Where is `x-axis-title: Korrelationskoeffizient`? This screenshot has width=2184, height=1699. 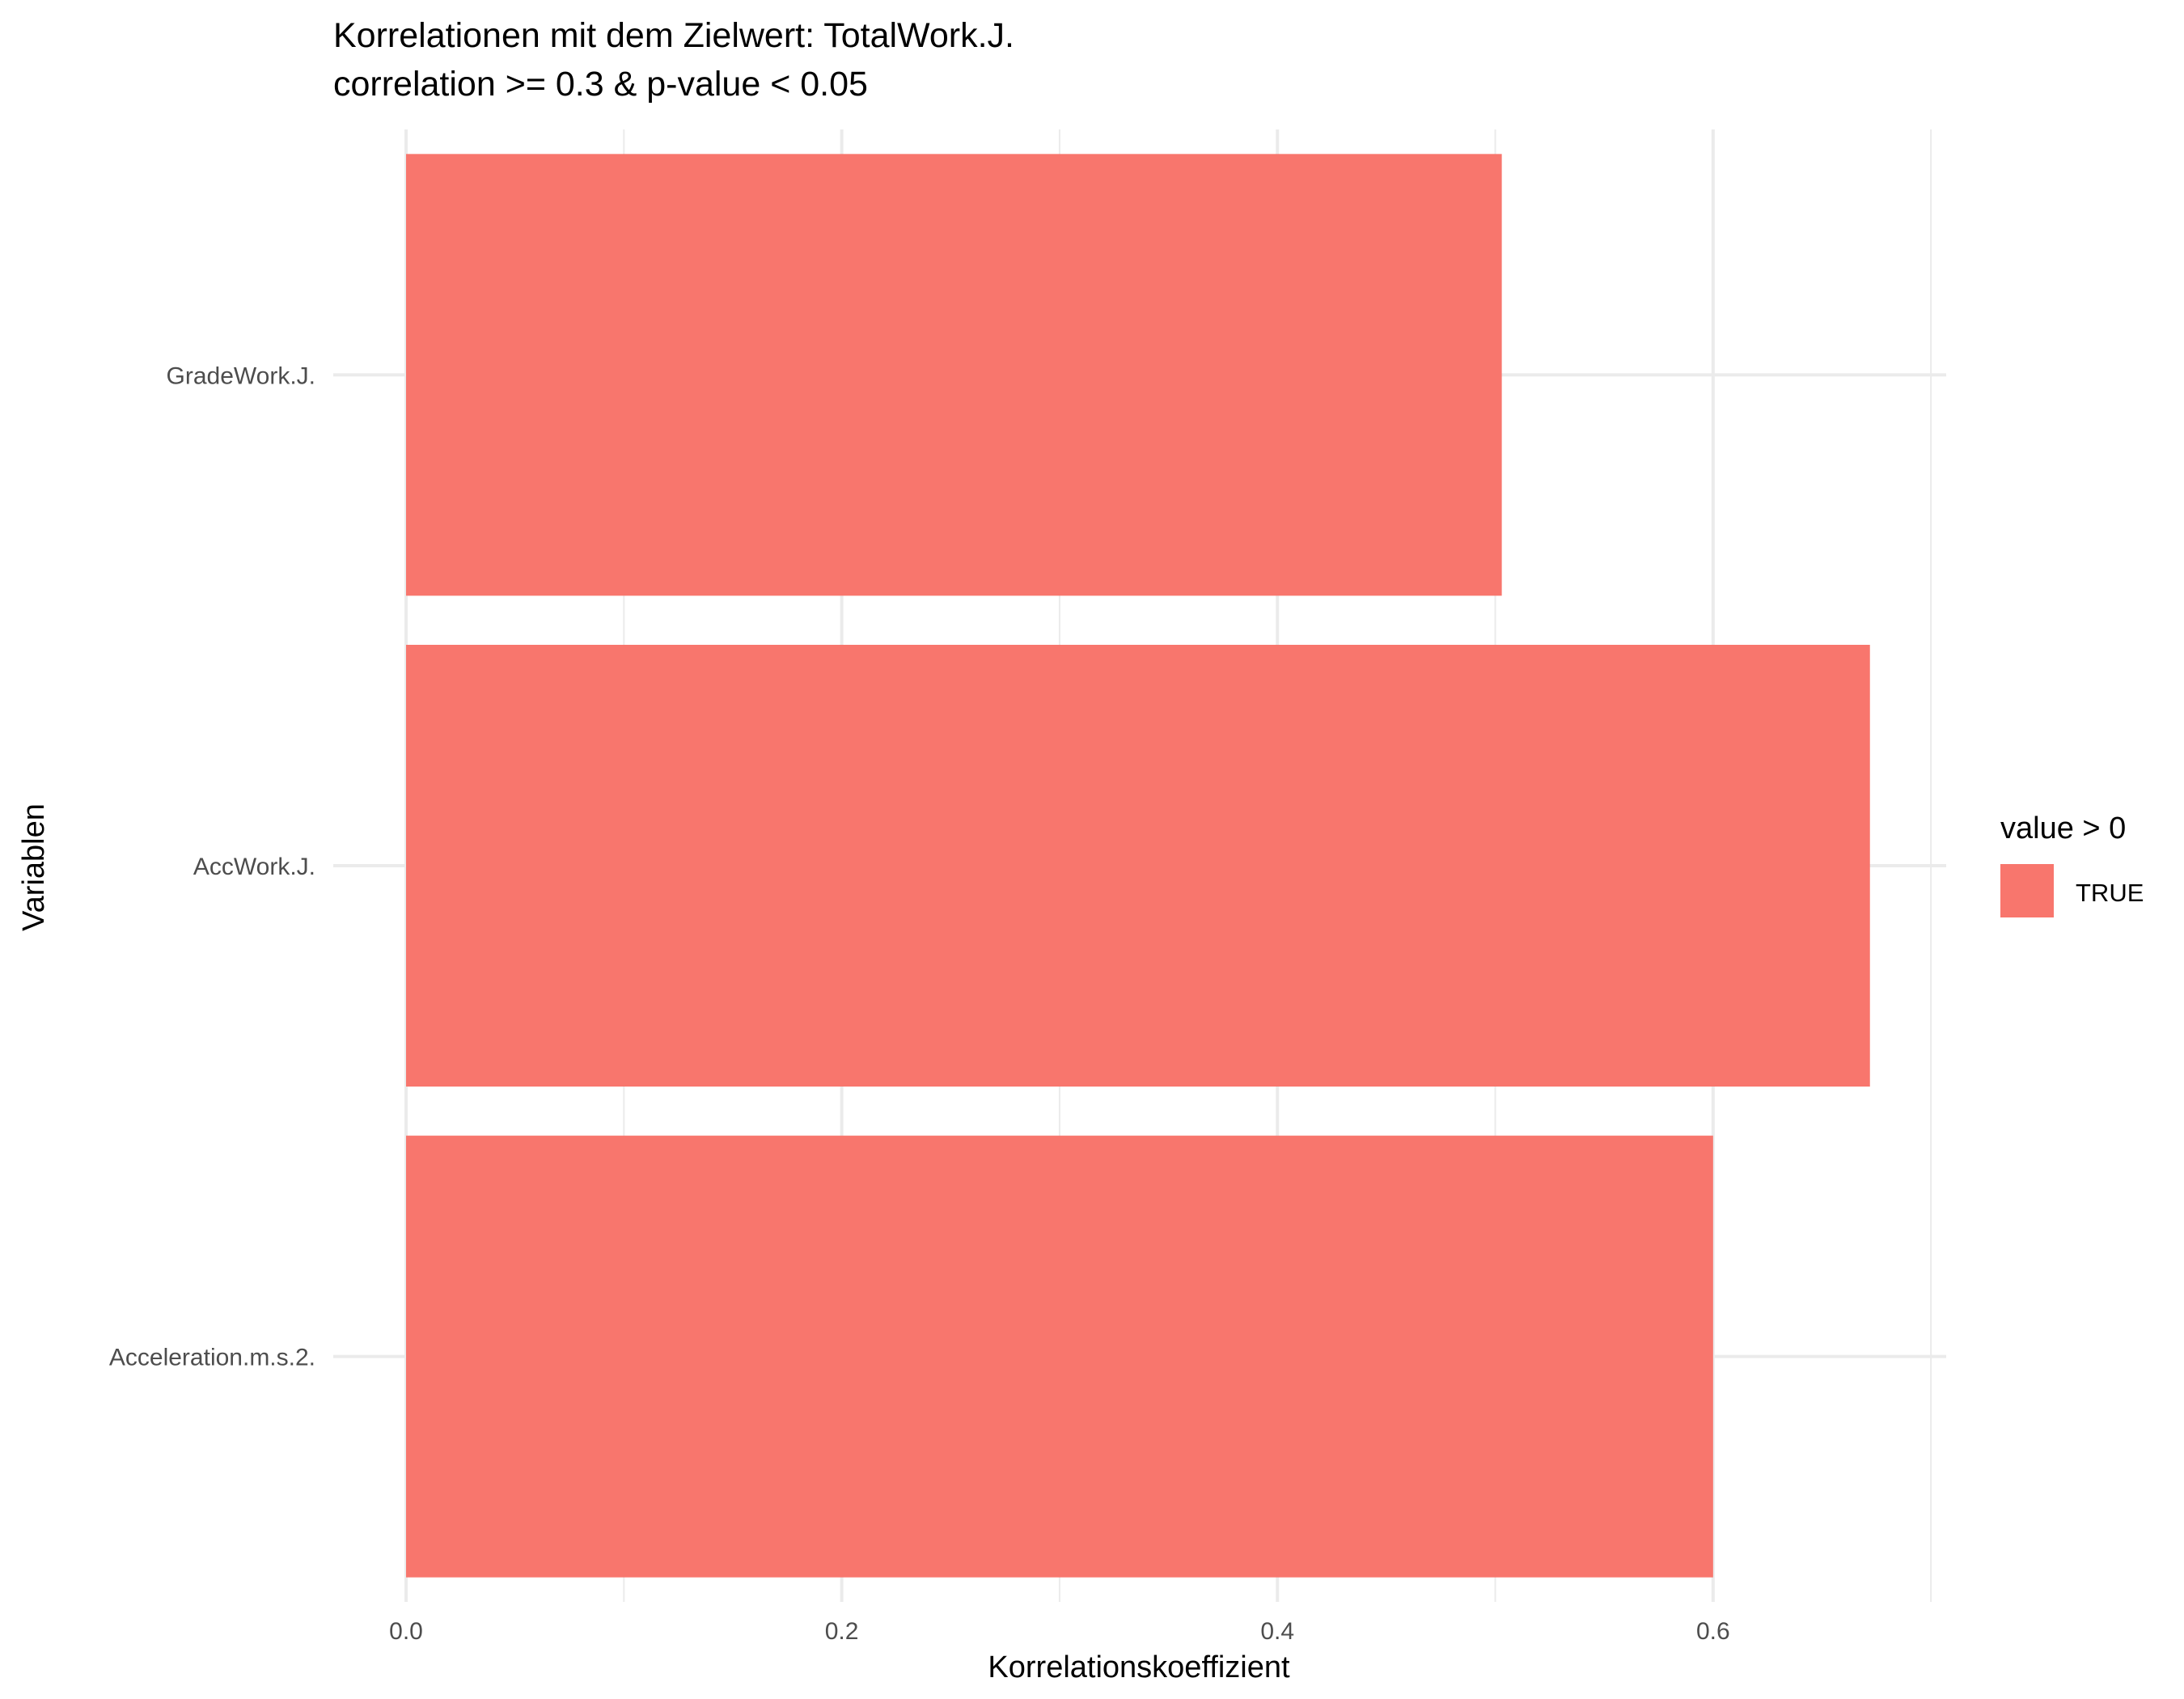
x-axis-title: Korrelationskoeffizient is located at coordinates (1139, 1667).